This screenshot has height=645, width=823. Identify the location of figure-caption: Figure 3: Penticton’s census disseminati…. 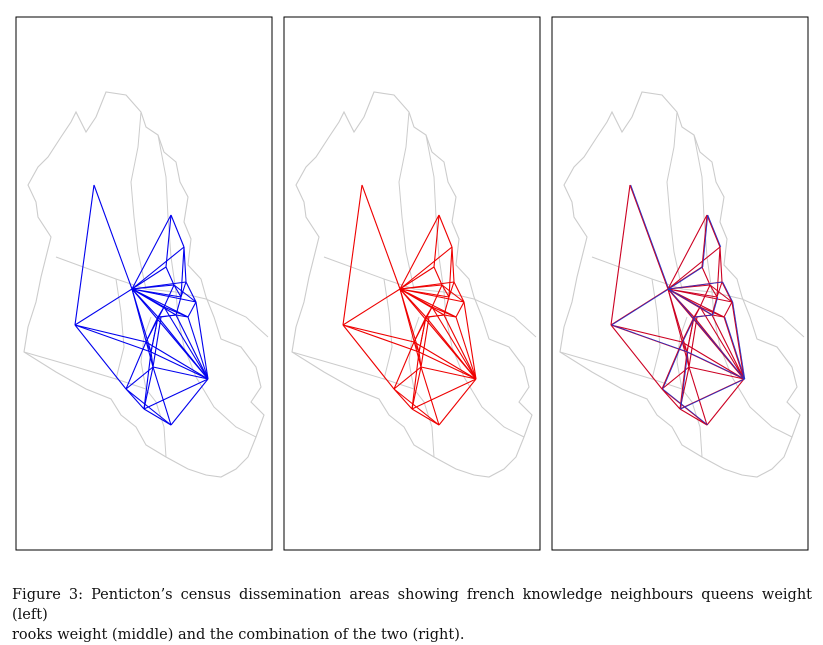
(412, 615).